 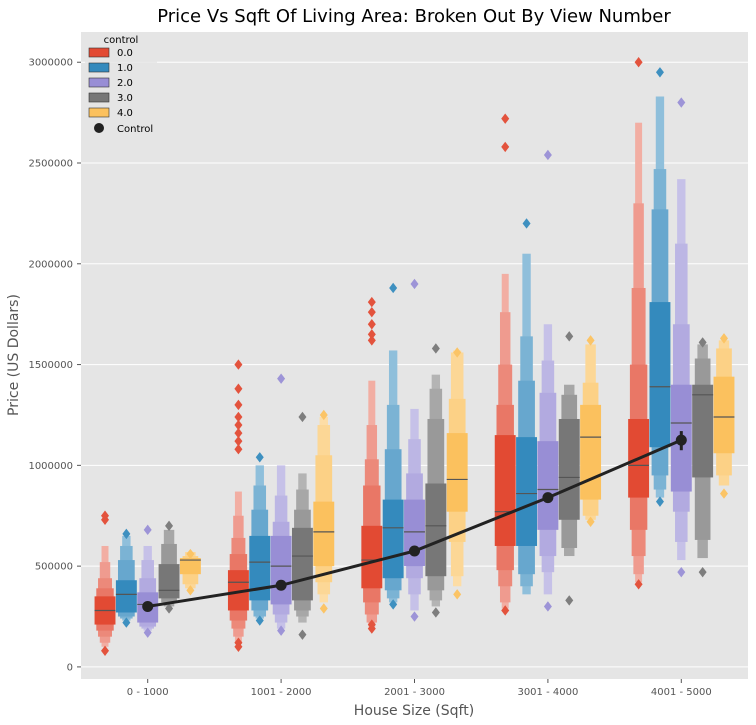 What do you see at coordinates (414, 692) in the screenshot?
I see `x-tick-label: 2001 - 3000` at bounding box center [414, 692].